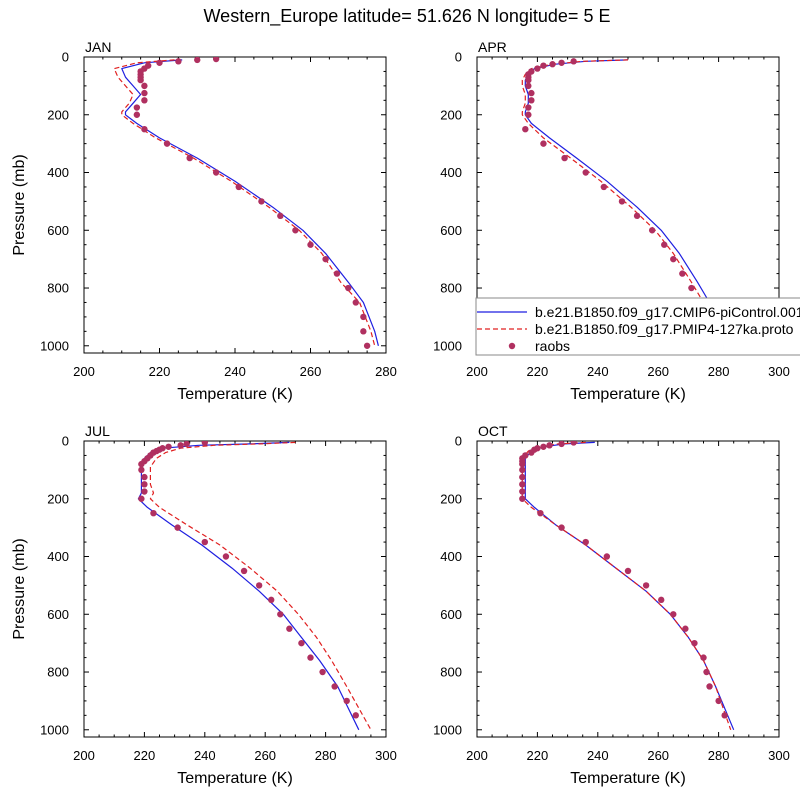 The width and height of the screenshot is (800, 800). I want to click on legend-label: raobs, so click(552, 346).